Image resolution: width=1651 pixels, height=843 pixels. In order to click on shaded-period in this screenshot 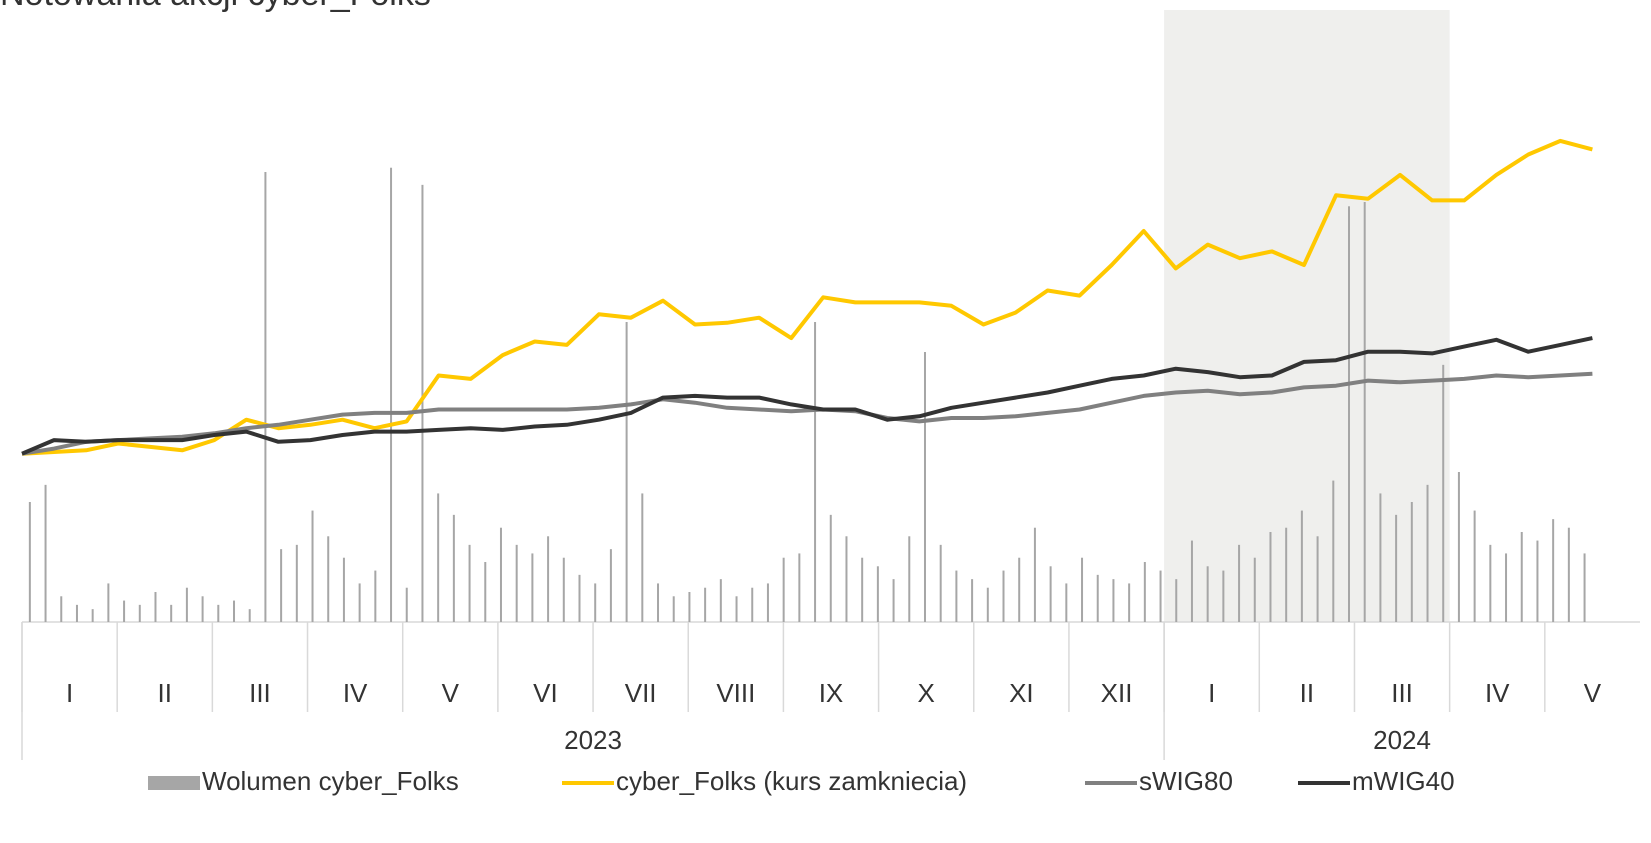, I will do `click(1307, 316)`.